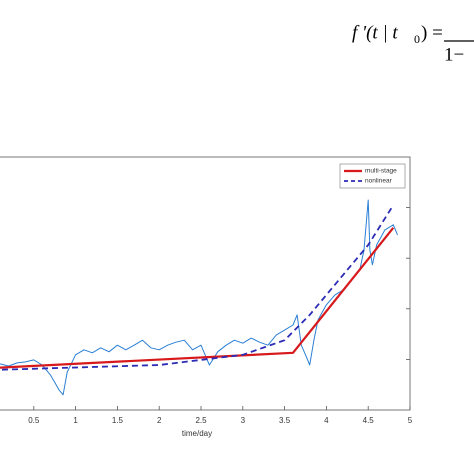 This screenshot has height=474, width=474. What do you see at coordinates (417, 39) in the screenshot?
I see `formula-sub: 0` at bounding box center [417, 39].